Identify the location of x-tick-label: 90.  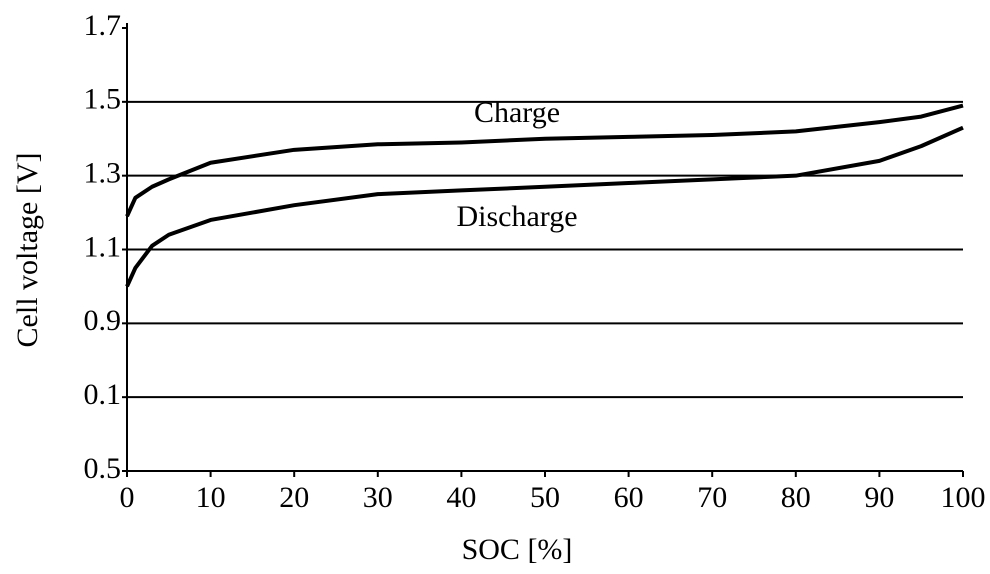
(879, 497).